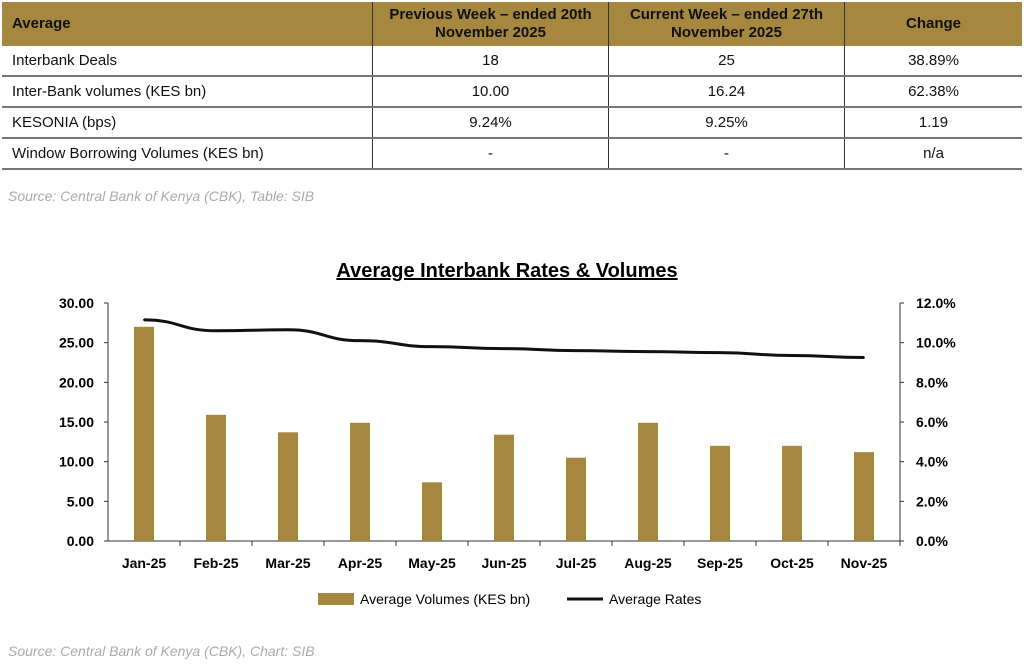 Image resolution: width=1024 pixels, height=671 pixels. What do you see at coordinates (726, 123) in the screenshot?
I see `table-cell: 9.25%` at bounding box center [726, 123].